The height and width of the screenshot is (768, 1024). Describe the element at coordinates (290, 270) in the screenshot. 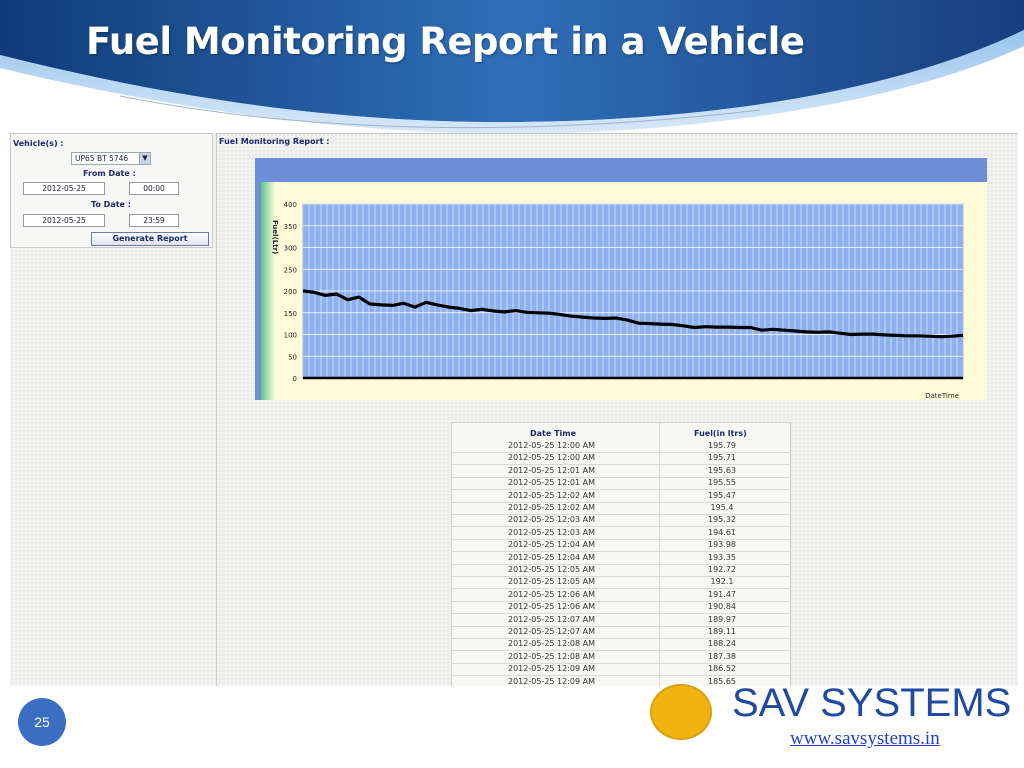

I see `y-tick-label: 250` at that location.